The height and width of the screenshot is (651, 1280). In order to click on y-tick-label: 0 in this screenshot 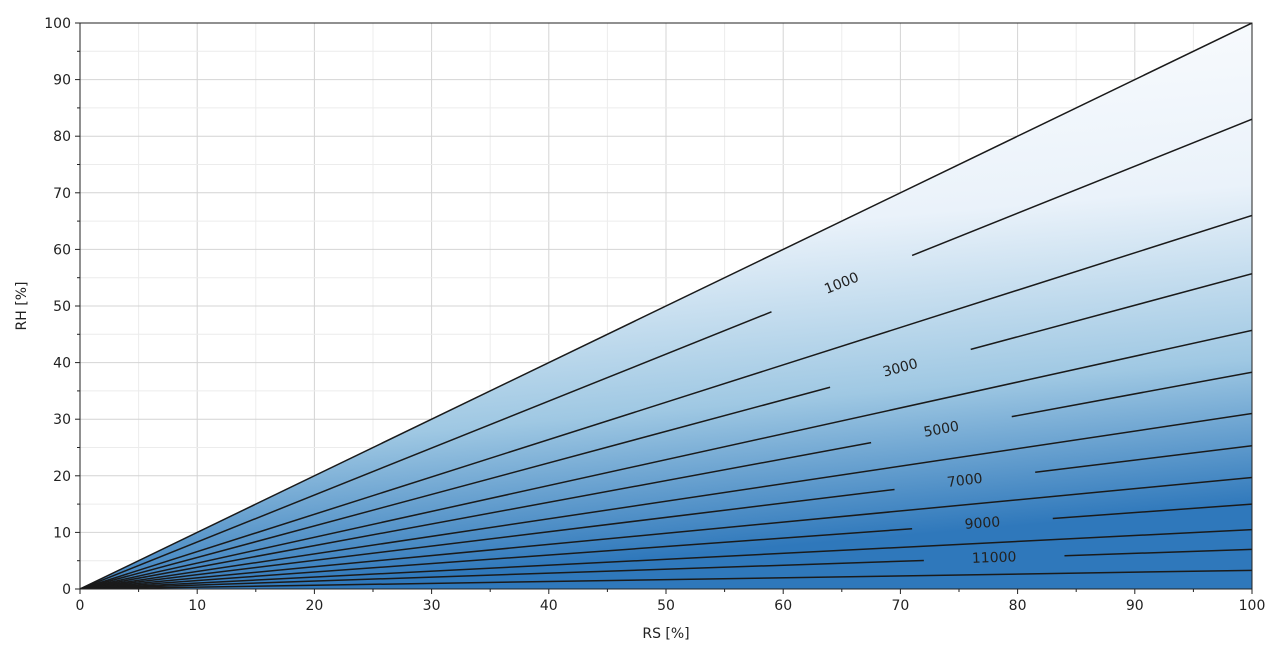, I will do `click(66, 590)`.